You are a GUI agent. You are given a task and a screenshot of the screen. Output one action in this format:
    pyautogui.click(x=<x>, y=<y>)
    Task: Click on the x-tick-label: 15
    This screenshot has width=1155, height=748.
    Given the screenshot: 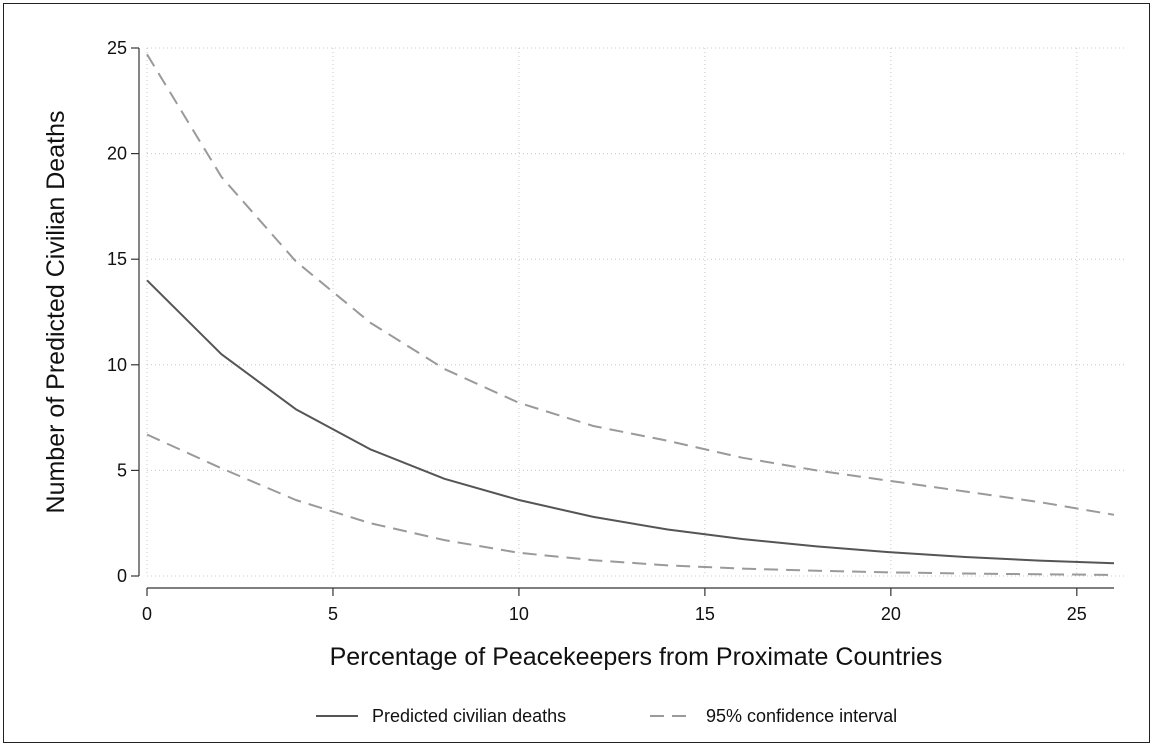 What is the action you would take?
    pyautogui.click(x=705, y=614)
    